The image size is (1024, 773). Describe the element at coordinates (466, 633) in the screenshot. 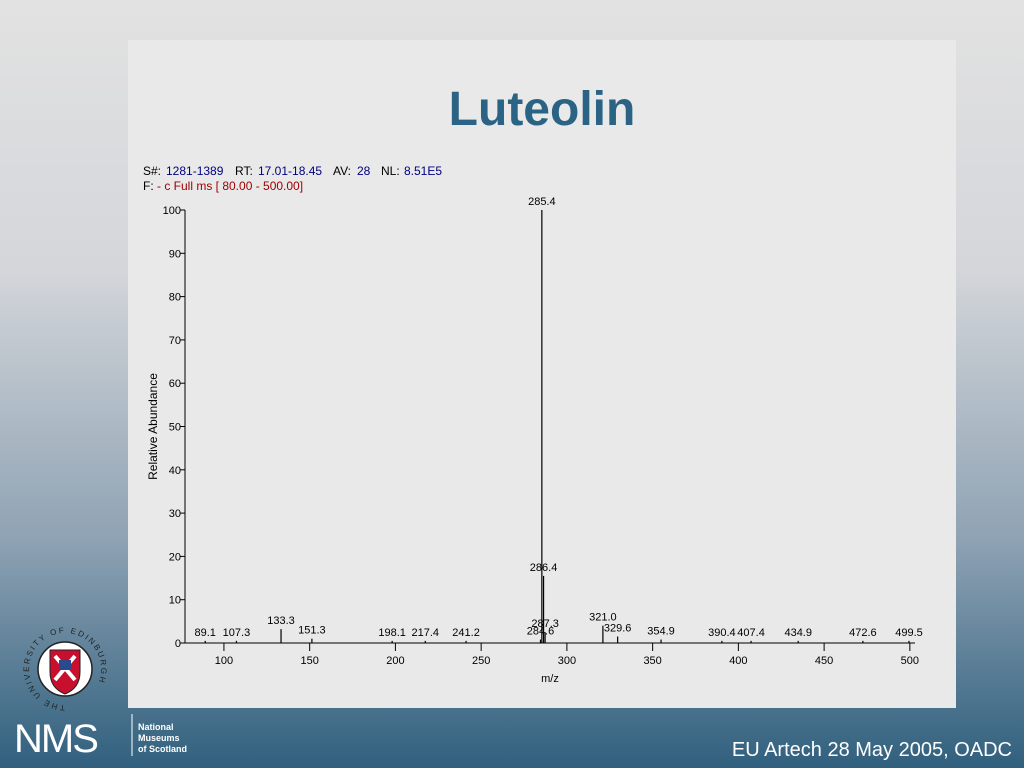

I see `peak-label: 241.2` at that location.